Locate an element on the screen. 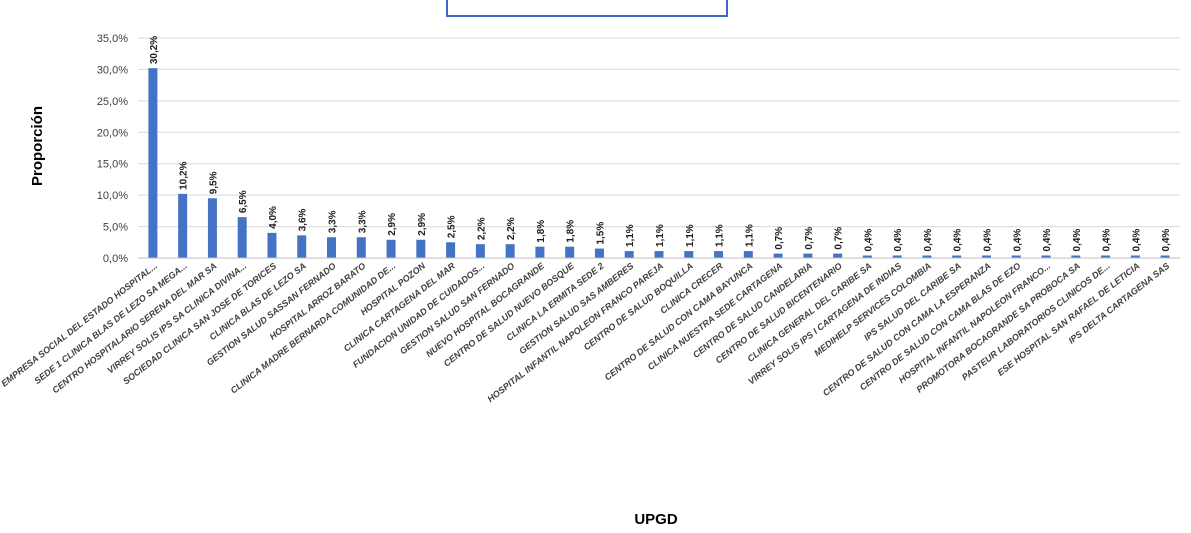 The width and height of the screenshot is (1191, 533). y-axis-ticks: 0,0% 5,0% 10,0% 15,0% 20,0% 25,0% 30,0% 35,0% is located at coordinates (112, 149).